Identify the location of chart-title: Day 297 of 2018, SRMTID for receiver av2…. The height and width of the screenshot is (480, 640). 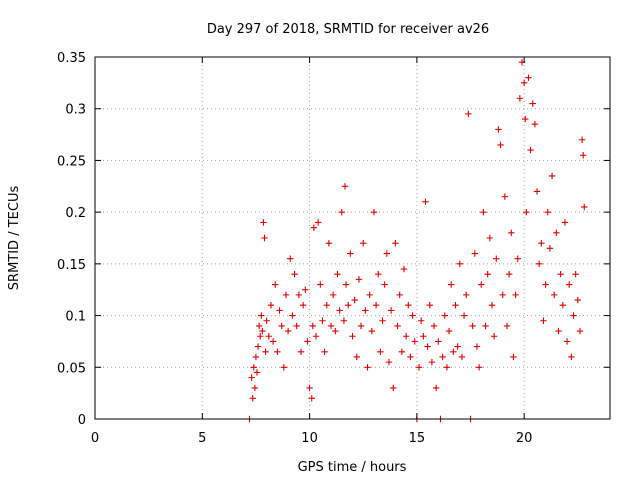
(348, 29).